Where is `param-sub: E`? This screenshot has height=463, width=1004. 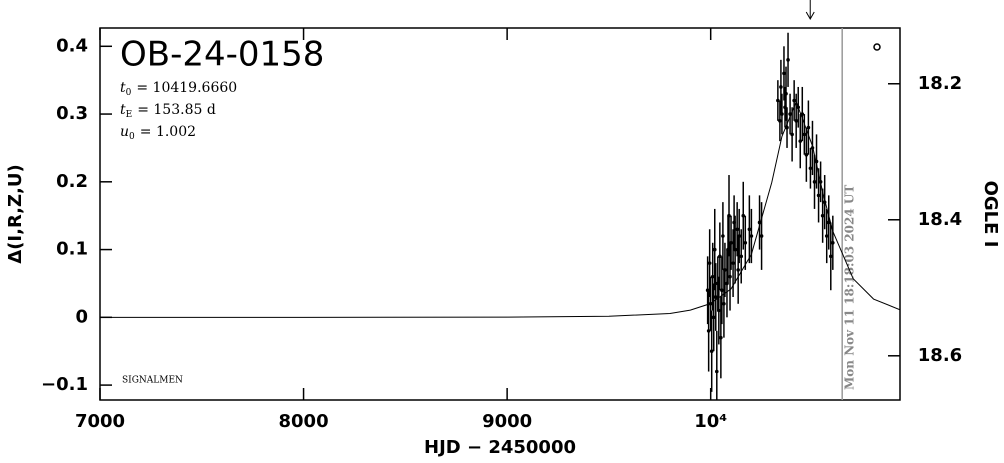
param-sub: E is located at coordinates (129, 115).